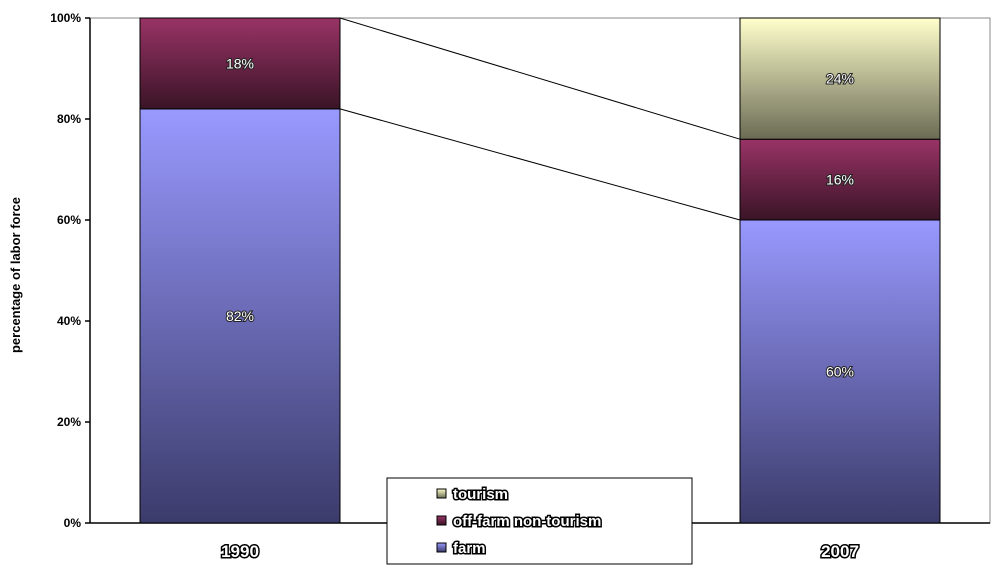 This screenshot has width=1000, height=574. I want to click on y-tick-label: 100%, so click(65, 18).